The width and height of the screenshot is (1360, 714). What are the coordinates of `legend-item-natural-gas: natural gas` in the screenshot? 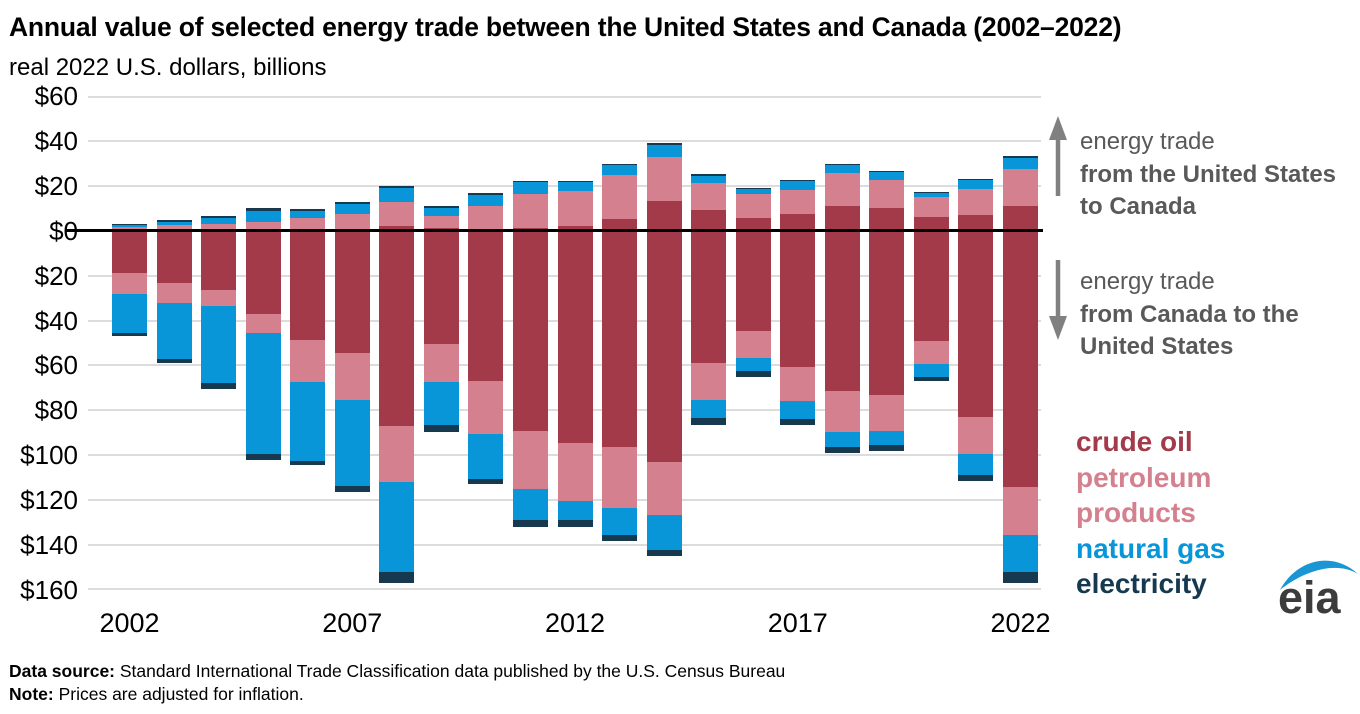 It's located at (1151, 548).